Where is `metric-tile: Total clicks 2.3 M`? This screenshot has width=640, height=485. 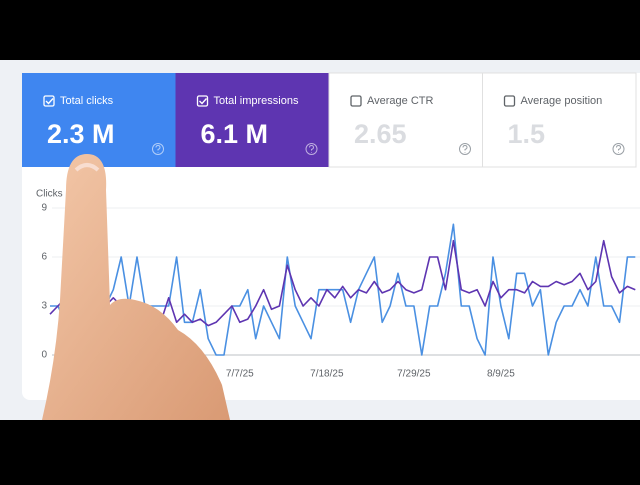
metric-tile: Total clicks 2.3 M is located at coordinates (99, 120).